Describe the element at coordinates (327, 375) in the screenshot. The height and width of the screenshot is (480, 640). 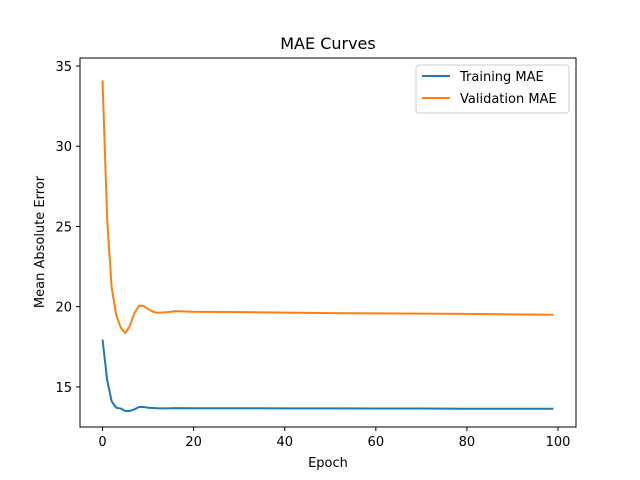
I see `series-line-training` at that location.